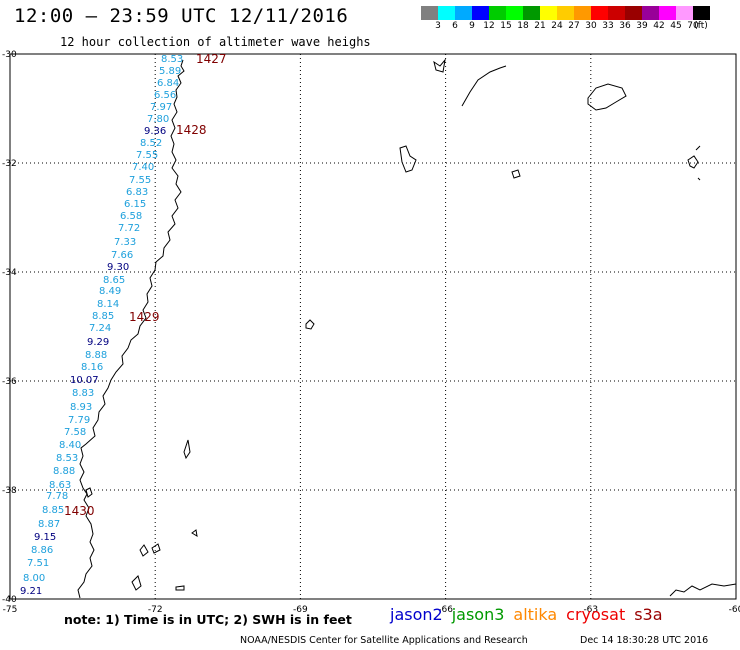 This screenshot has height=650, width=740. What do you see at coordinates (590, 610) in the screenshot?
I see `lon-tick-label: -63` at bounding box center [590, 610].